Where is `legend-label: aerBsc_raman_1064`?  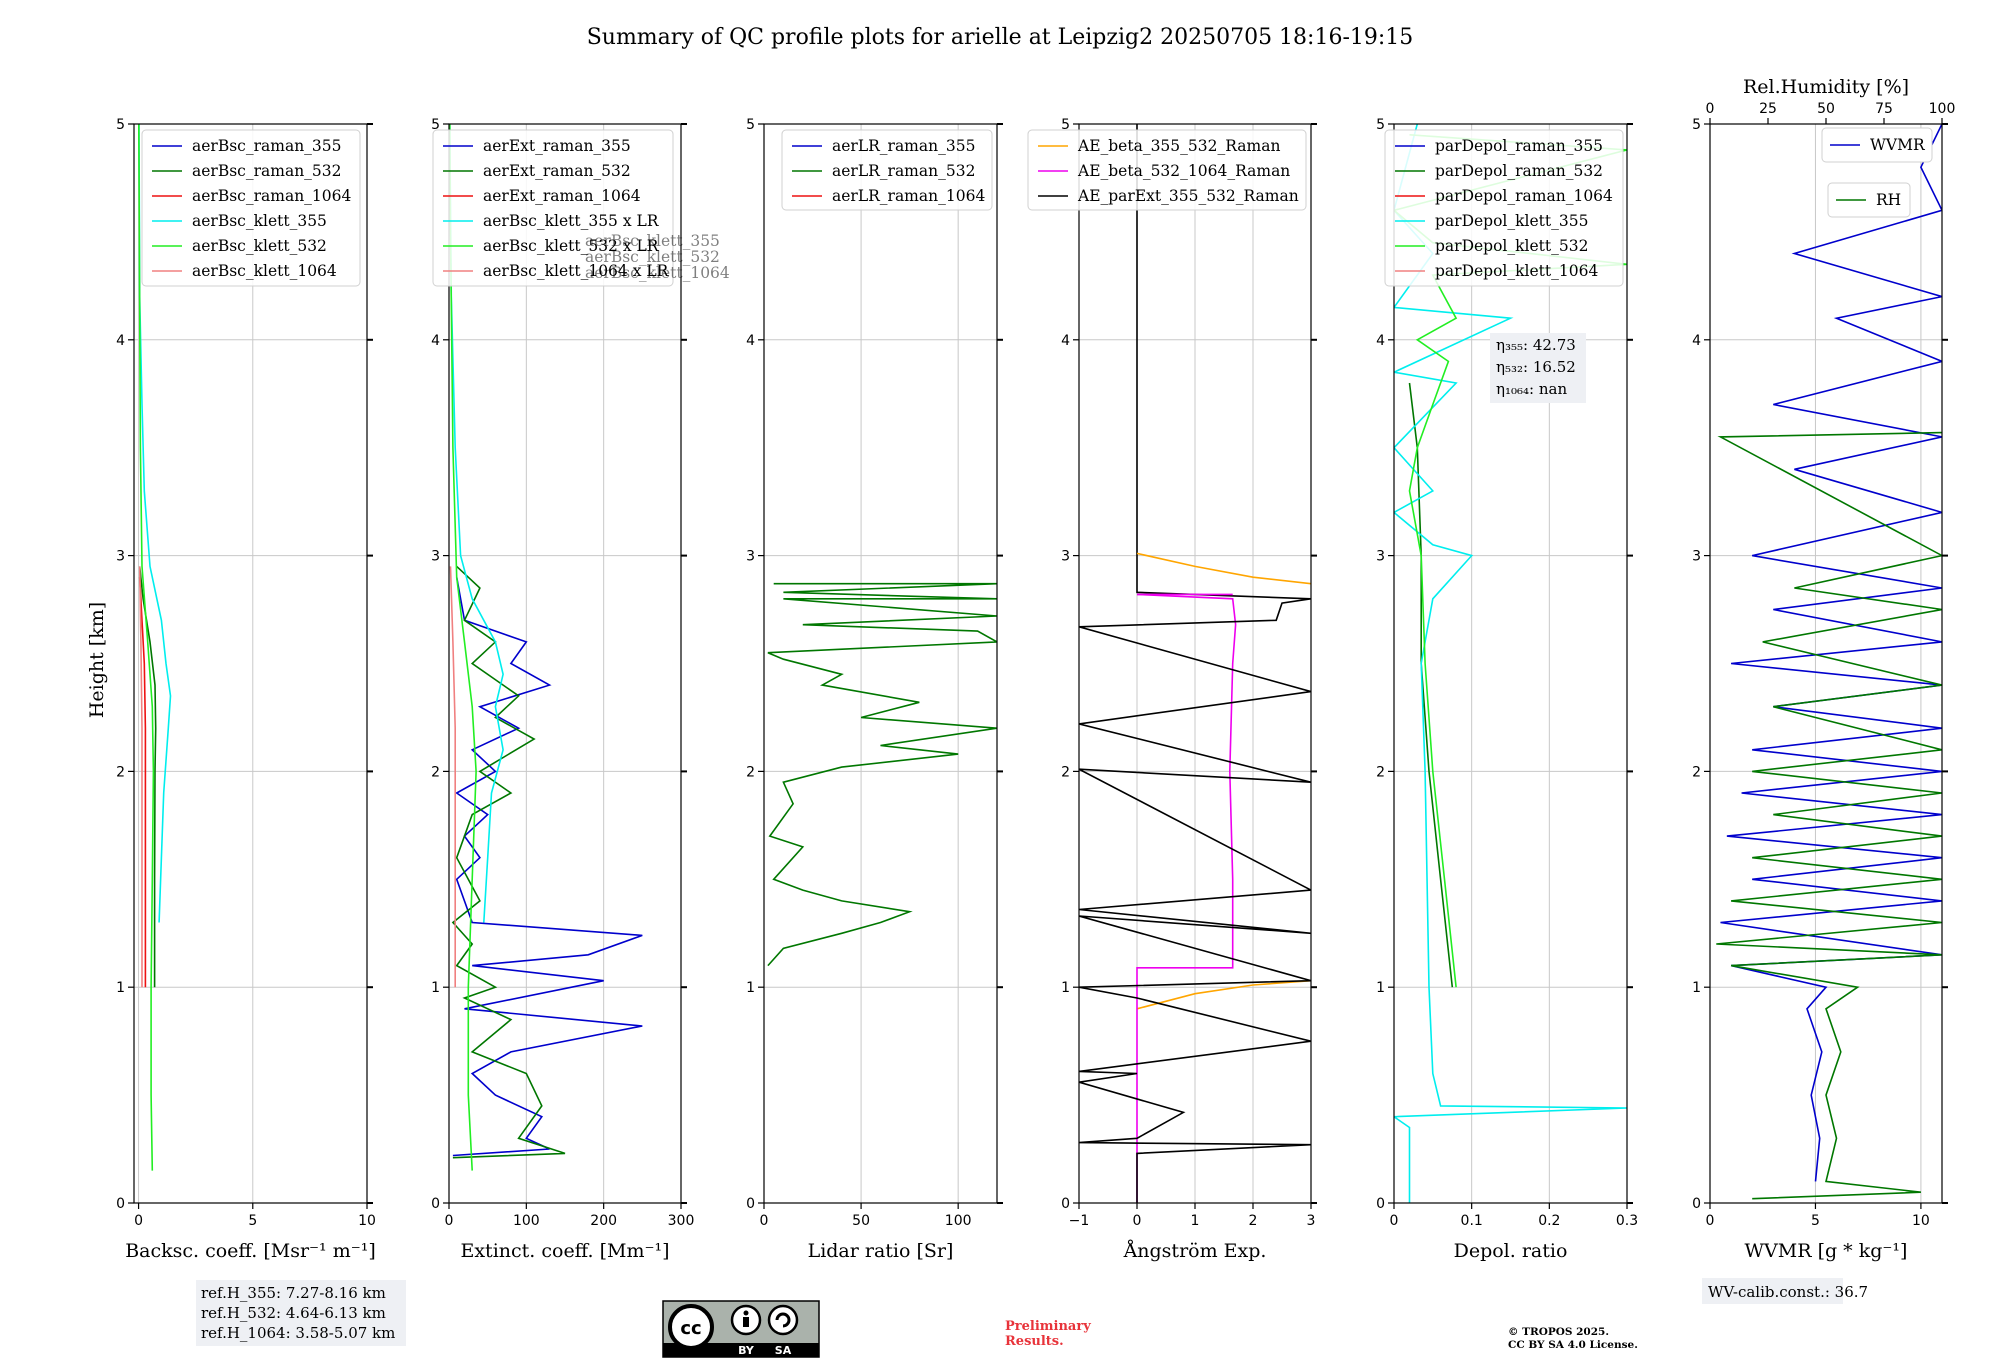
legend-label: aerBsc_raman_1064 is located at coordinates (272, 196).